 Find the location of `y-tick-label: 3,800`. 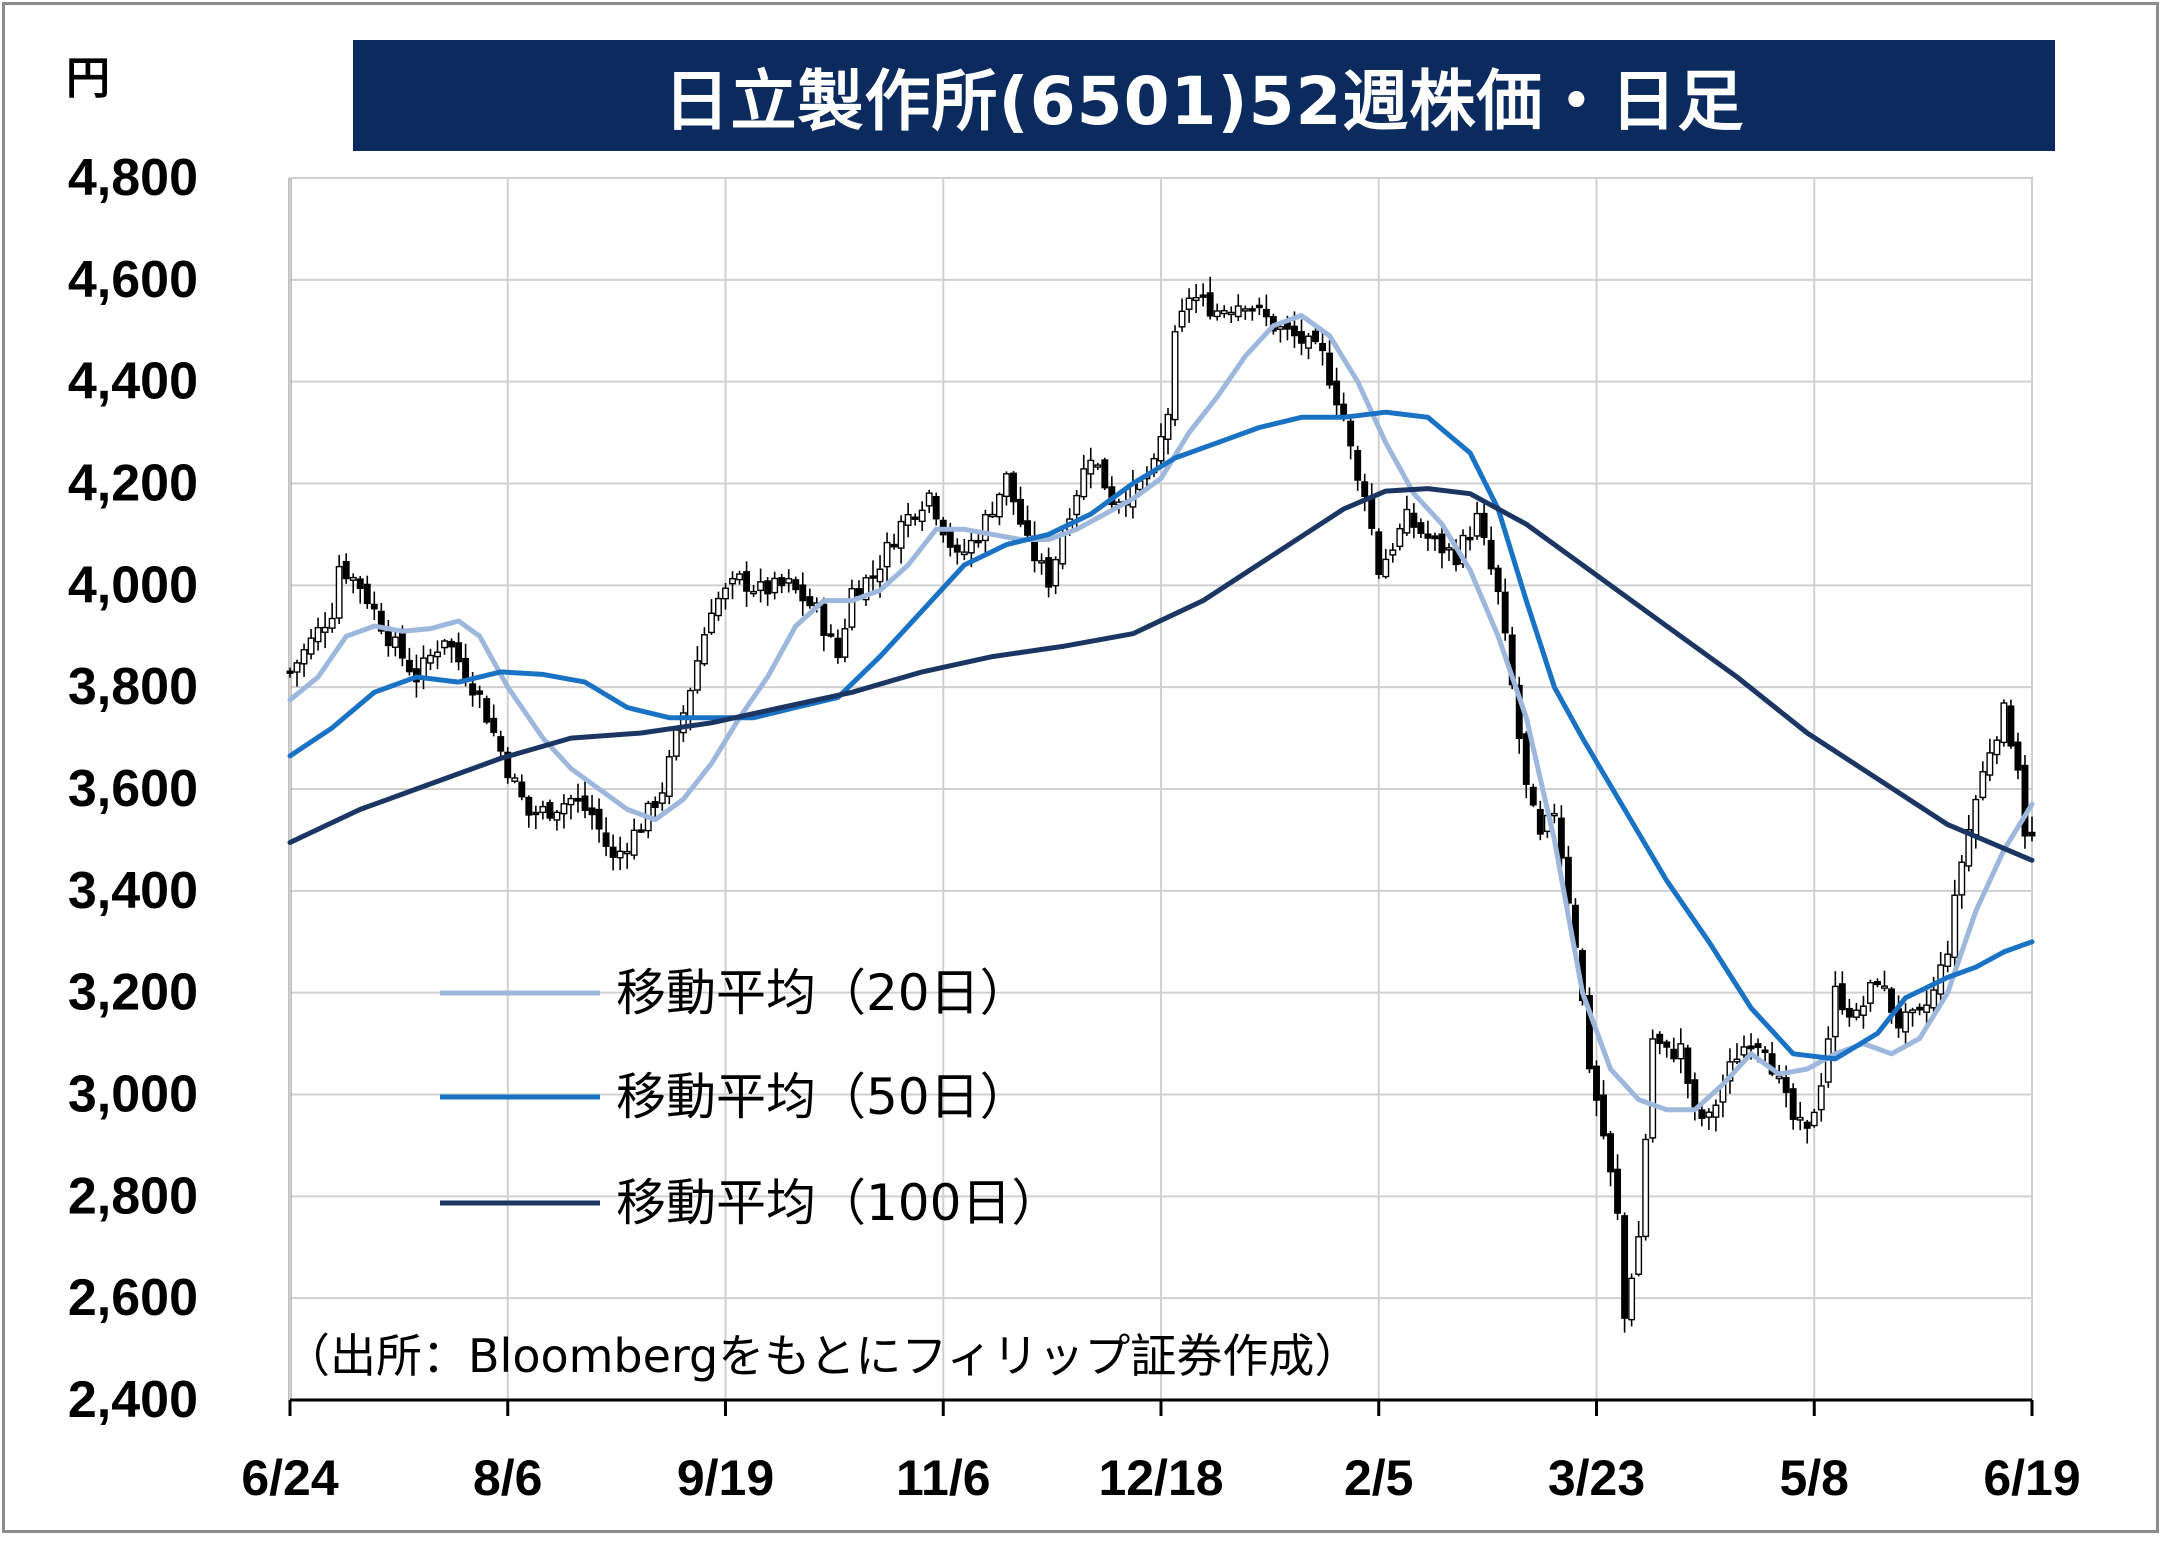

y-tick-label: 3,800 is located at coordinates (133, 687).